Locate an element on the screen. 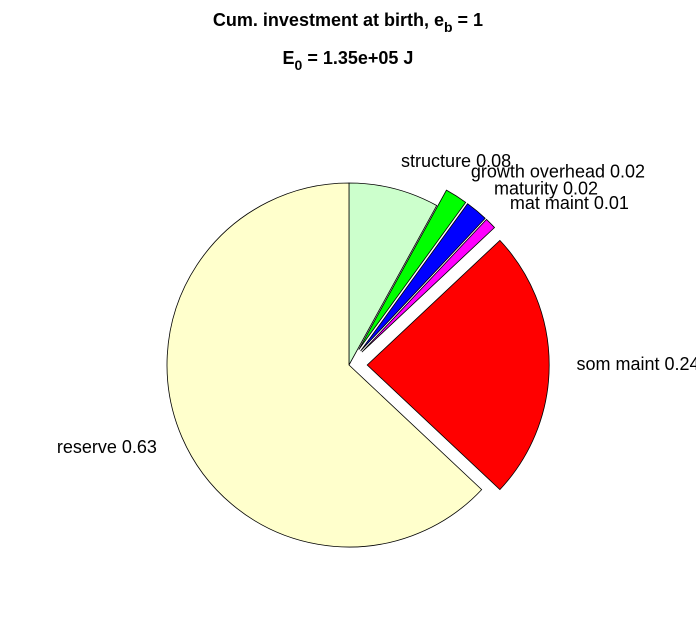 The height and width of the screenshot is (618, 696). title-text: E is located at coordinates (289, 58).